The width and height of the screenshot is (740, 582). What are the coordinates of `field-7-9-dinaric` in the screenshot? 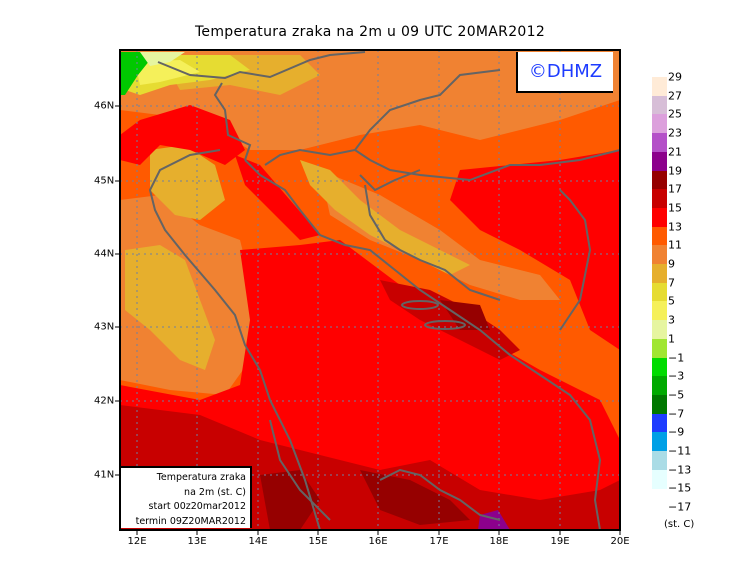 It's located at (385, 217).